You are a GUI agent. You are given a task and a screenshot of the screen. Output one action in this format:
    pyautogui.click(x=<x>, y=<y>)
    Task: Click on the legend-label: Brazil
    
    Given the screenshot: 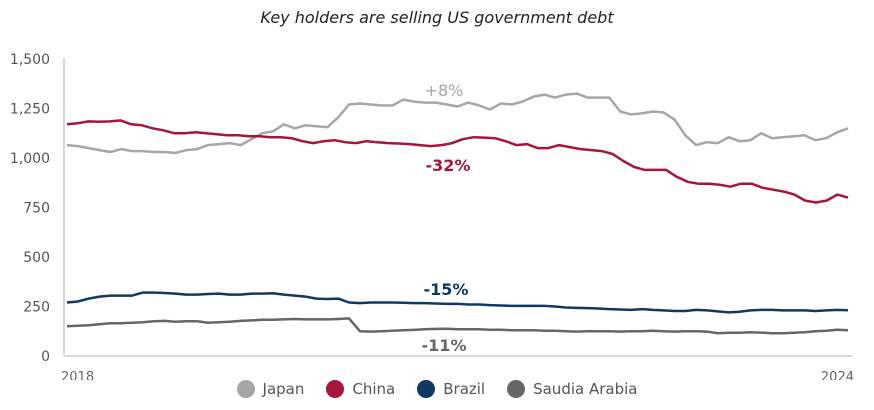 What is the action you would take?
    pyautogui.click(x=464, y=389)
    